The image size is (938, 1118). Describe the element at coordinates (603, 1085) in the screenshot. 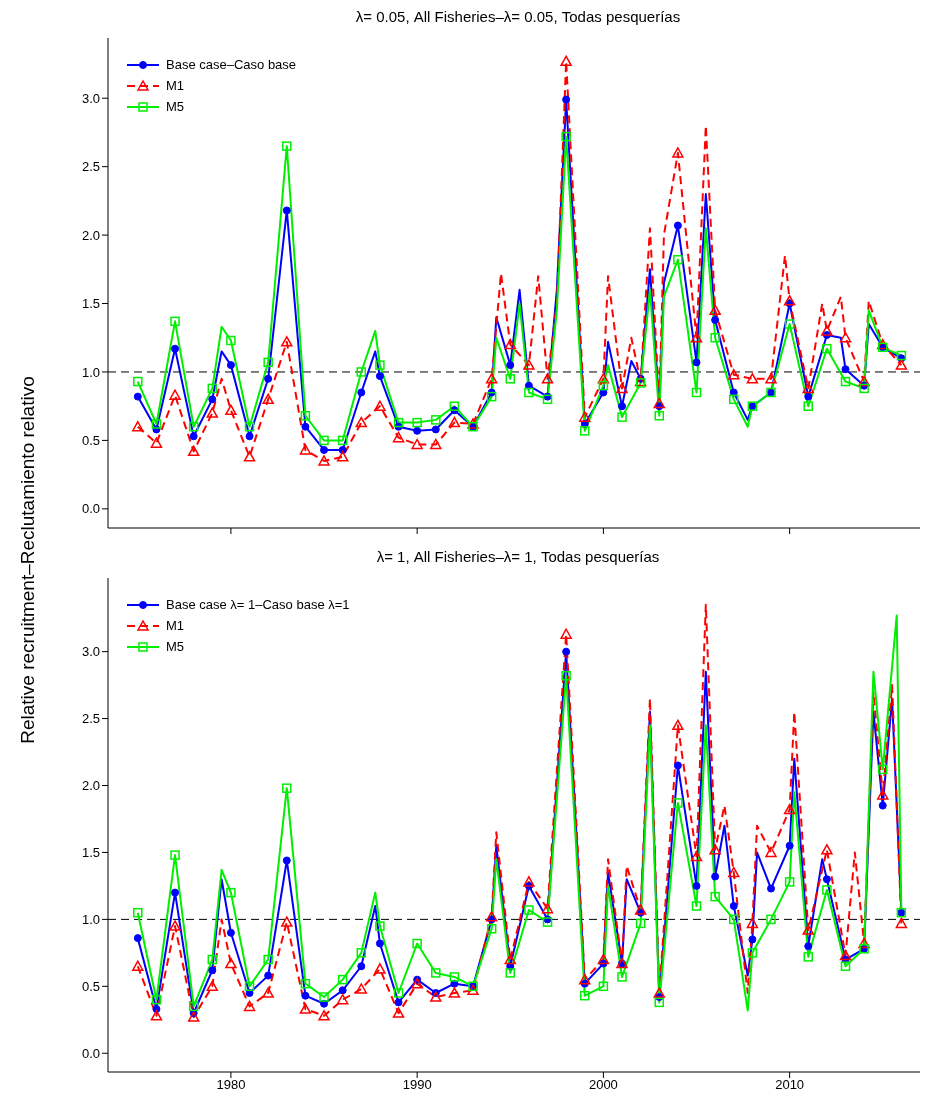

I see `x-tick-label: 2000` at that location.